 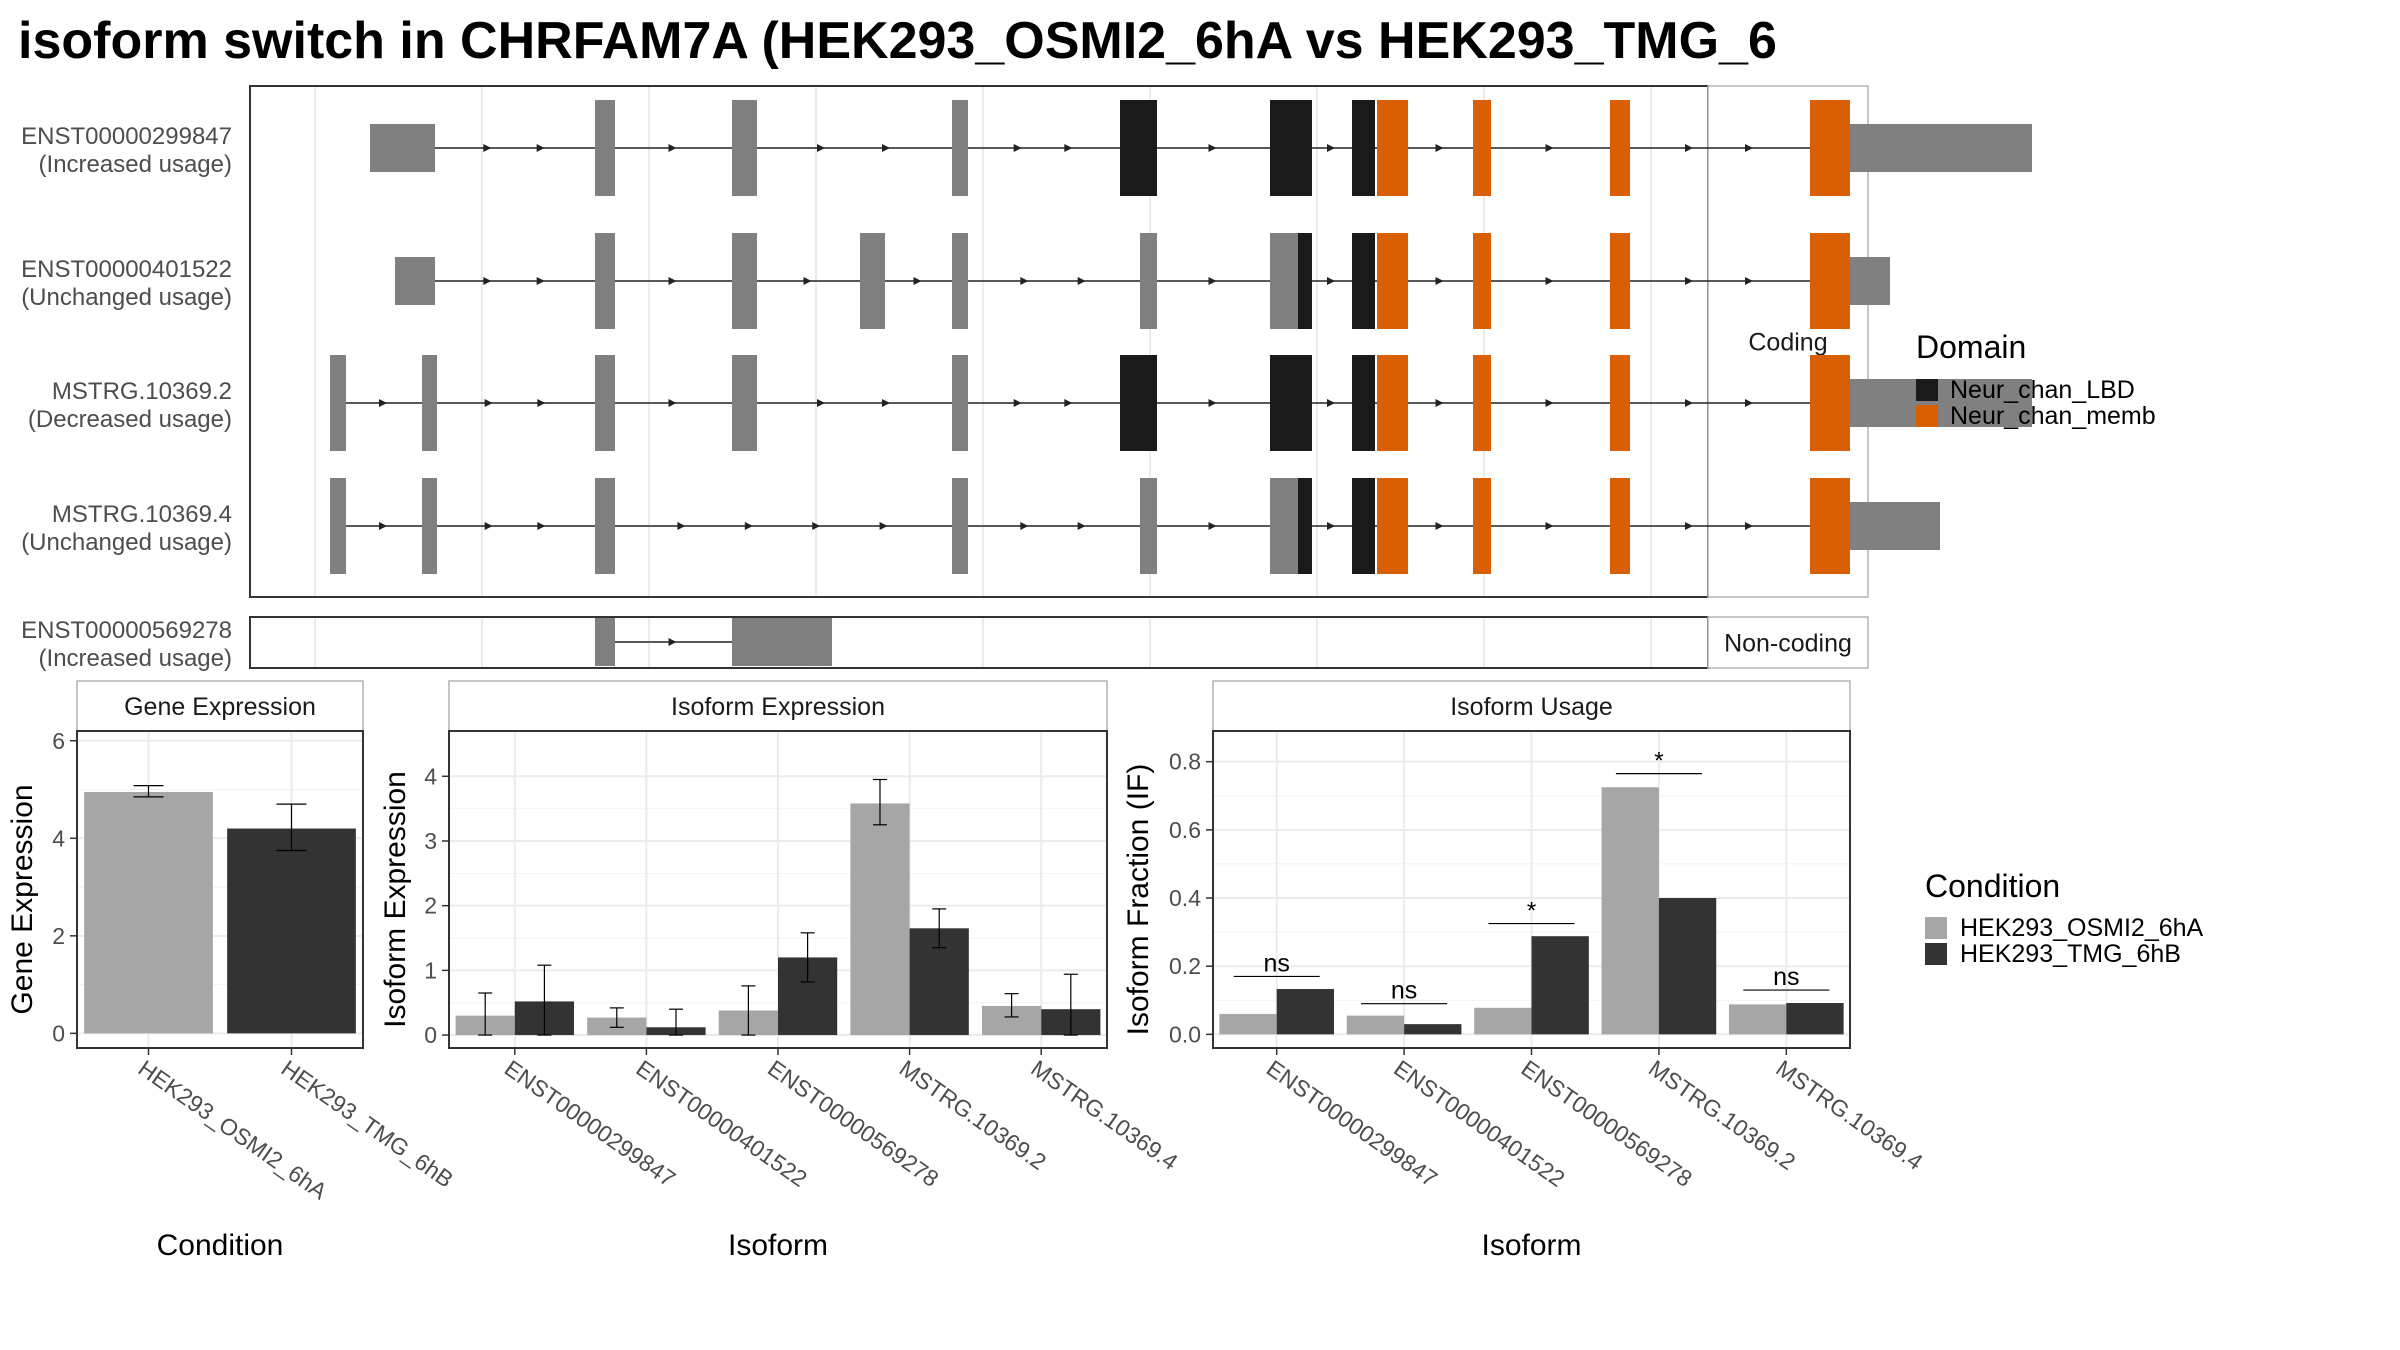 What do you see at coordinates (1185, 762) in the screenshot?
I see `y-tick-label: 0.8` at bounding box center [1185, 762].